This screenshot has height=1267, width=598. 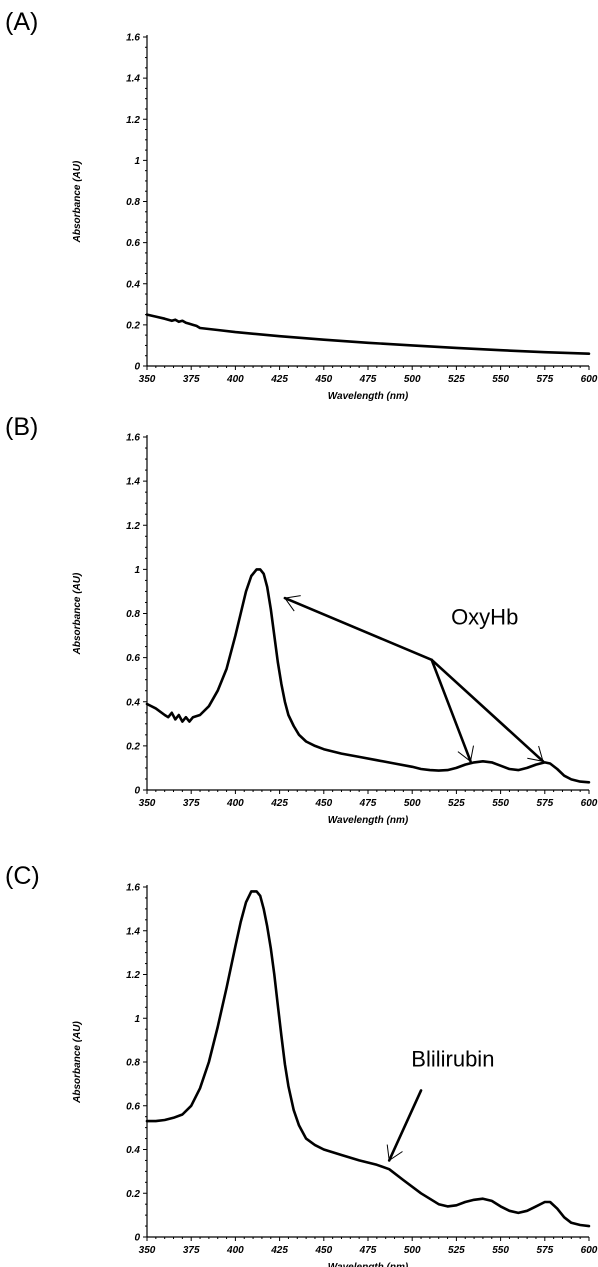 What do you see at coordinates (133, 38) in the screenshot?
I see `panel-a-y-tick-label: 1.6` at bounding box center [133, 38].